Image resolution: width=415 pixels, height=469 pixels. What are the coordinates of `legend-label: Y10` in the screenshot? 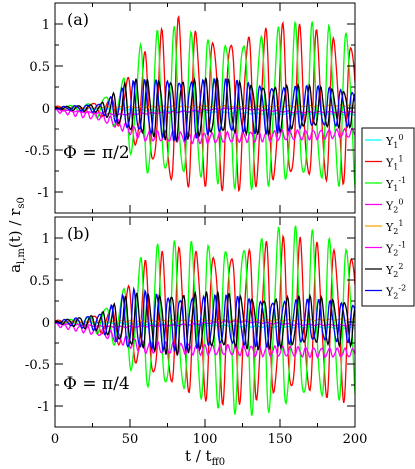 It's located at (394, 141).